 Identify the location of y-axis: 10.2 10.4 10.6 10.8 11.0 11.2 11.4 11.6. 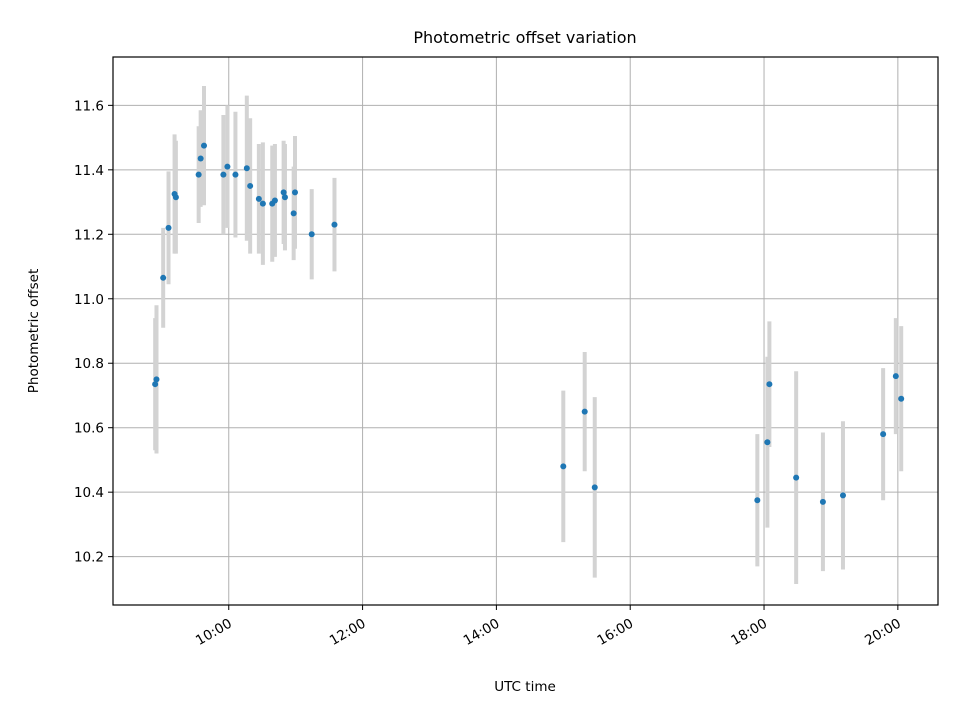
(93, 332).